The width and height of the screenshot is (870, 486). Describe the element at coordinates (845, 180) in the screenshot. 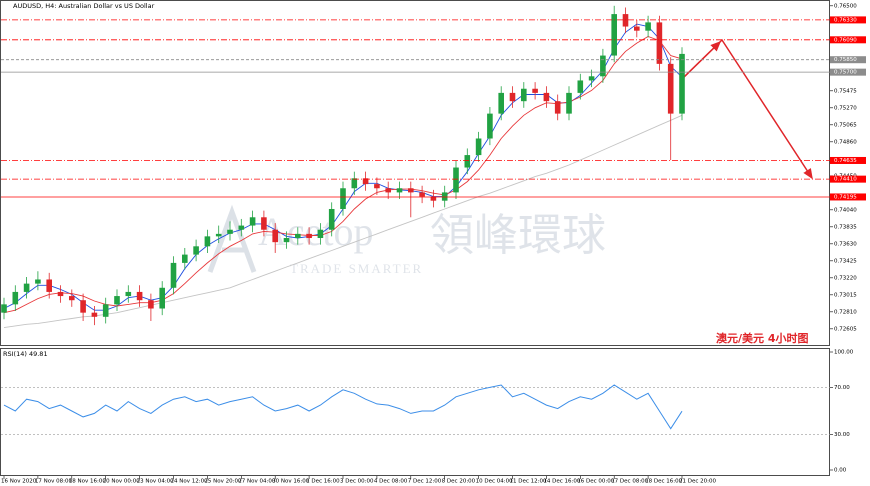

I see `price-level-label: 0.74410` at that location.